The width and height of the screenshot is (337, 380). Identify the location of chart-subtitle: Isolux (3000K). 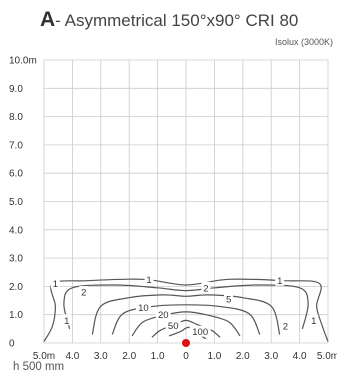
(303, 42).